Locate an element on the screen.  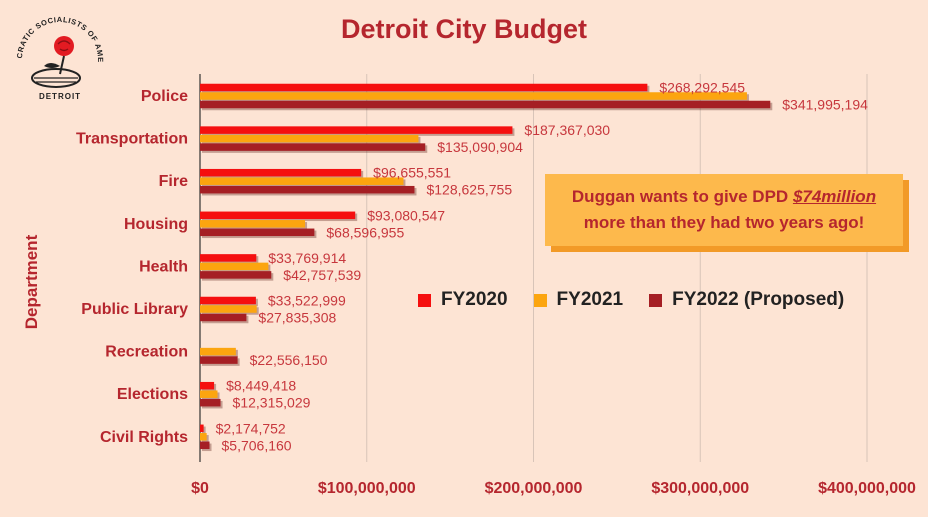
dsa-logo: DEMOCRATIC SOCIALISTS OF AMERICA DETROIT is located at coordinates (59, 55).